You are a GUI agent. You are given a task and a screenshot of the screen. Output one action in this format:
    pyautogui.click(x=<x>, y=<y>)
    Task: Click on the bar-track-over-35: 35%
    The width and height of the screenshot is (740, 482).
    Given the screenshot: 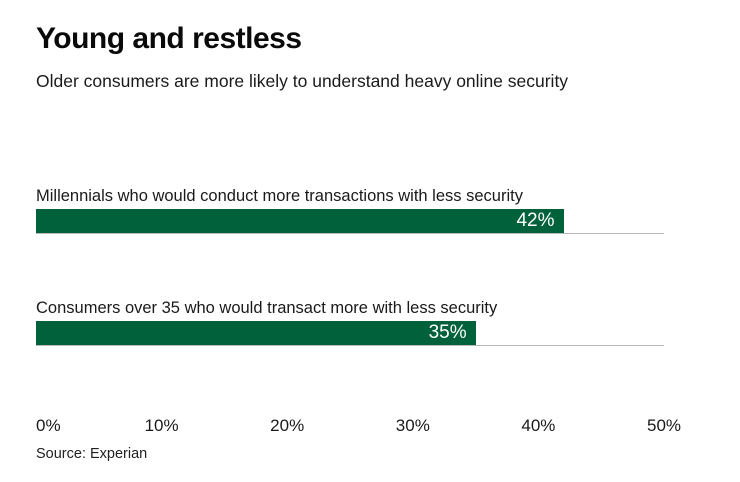 What is the action you would take?
    pyautogui.click(x=350, y=333)
    